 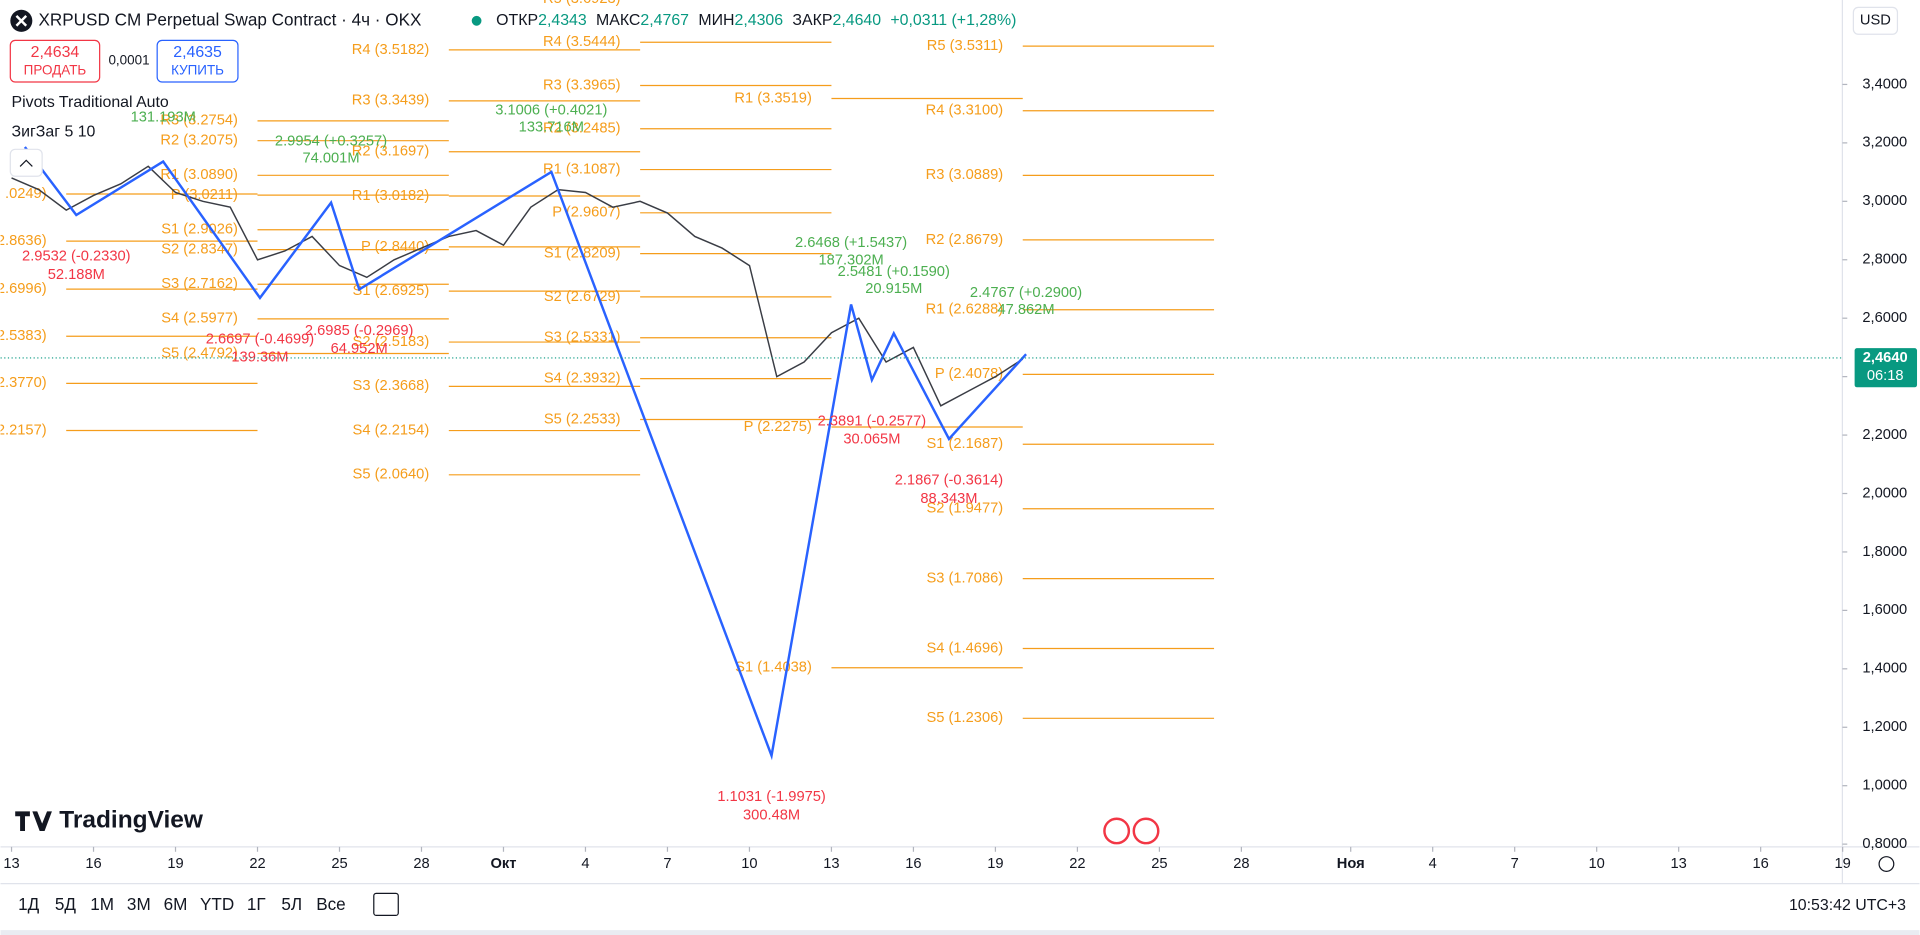 I want to click on y-tick-label: 3,2000, so click(x=1884, y=143).